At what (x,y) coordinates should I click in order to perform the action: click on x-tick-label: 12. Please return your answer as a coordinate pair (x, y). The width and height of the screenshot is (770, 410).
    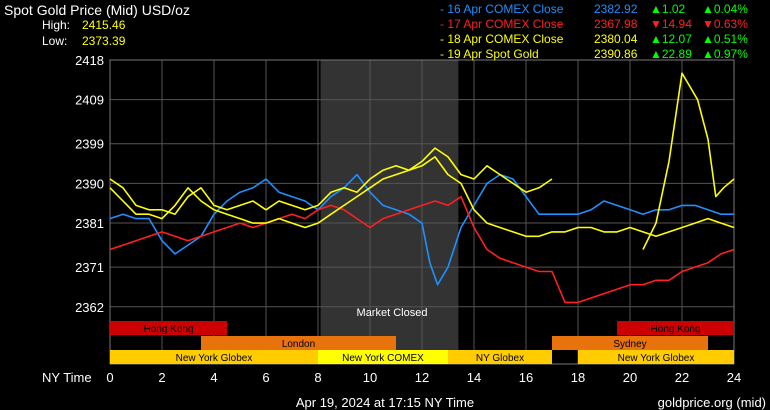
    Looking at the image, I should click on (422, 377).